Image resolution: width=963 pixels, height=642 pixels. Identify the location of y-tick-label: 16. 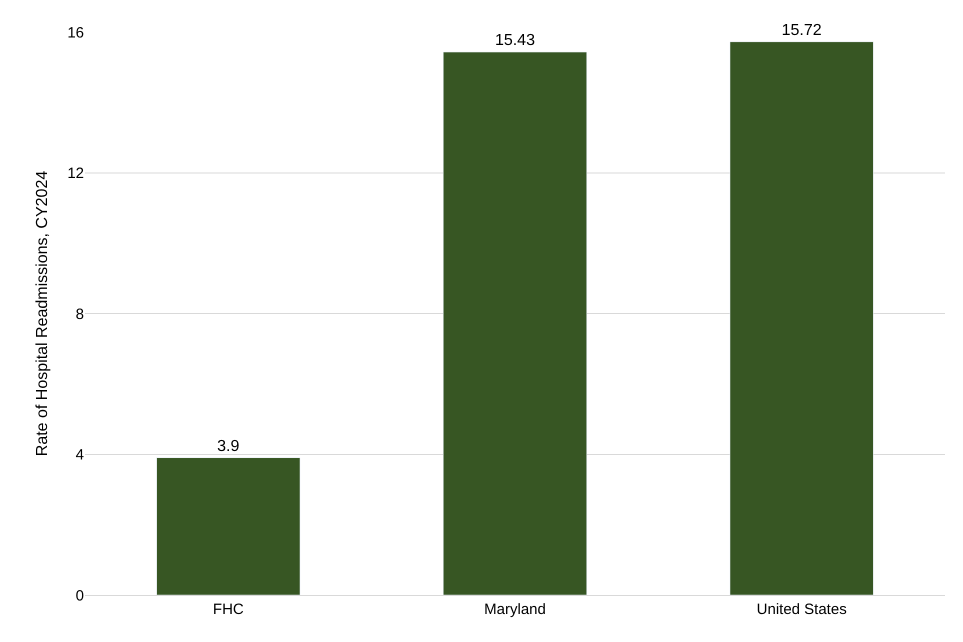
(75, 33).